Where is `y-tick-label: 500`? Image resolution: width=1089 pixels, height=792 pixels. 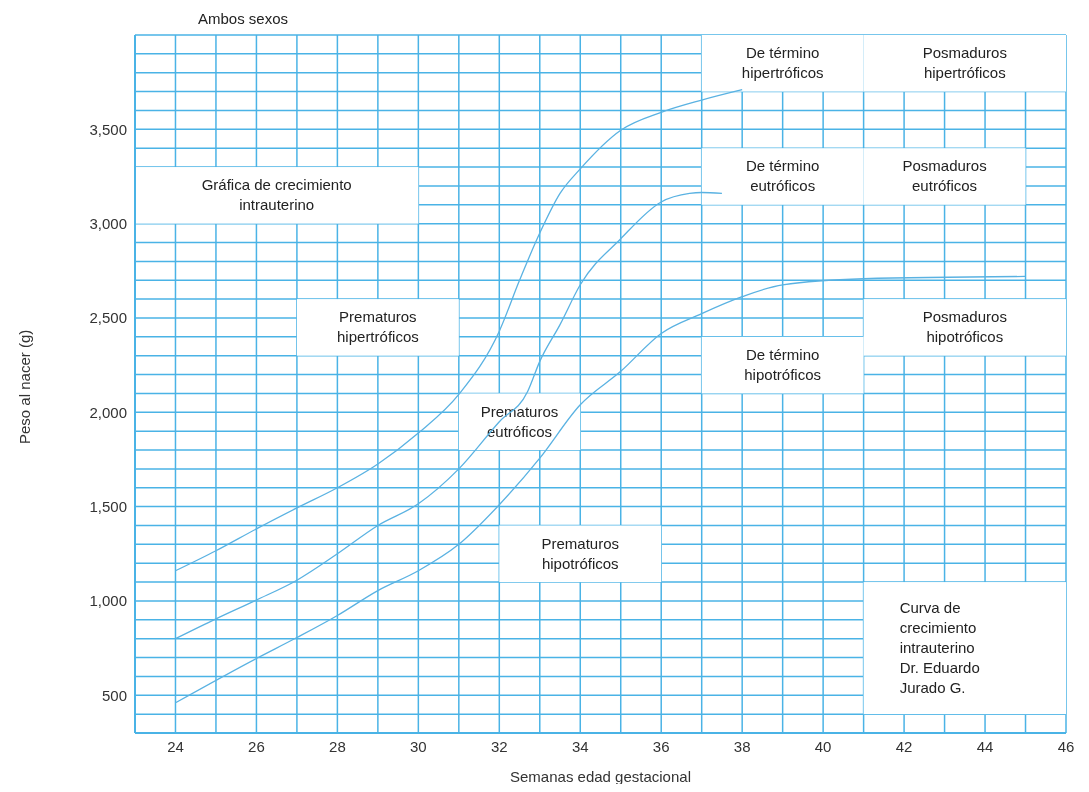 y-tick-label: 500 is located at coordinates (114, 695).